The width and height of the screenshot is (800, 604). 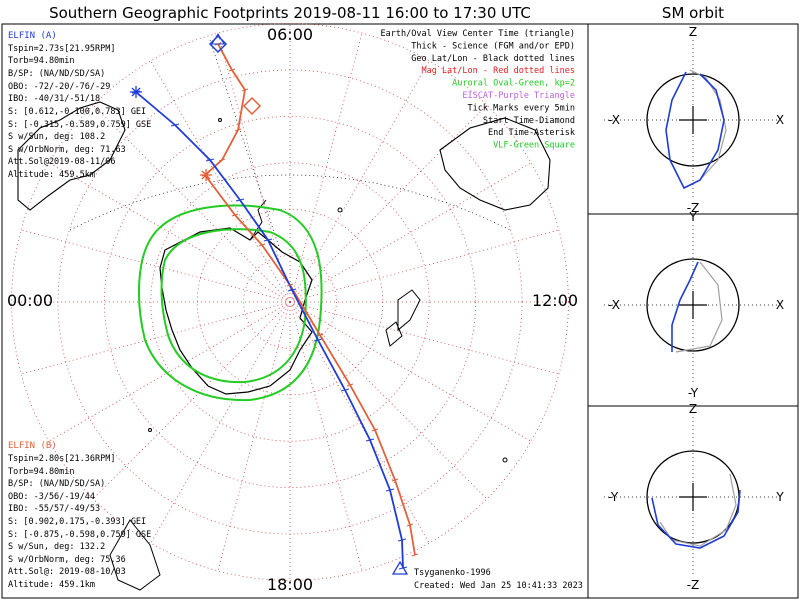 What do you see at coordinates (493, 46) in the screenshot?
I see `legend-item-1: Thick - Science (FGM and/or EPD)` at bounding box center [493, 46].